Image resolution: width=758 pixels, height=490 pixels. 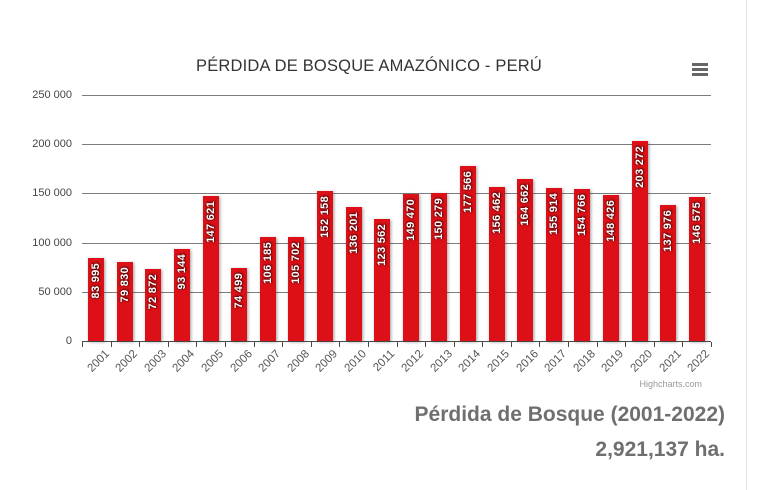 What do you see at coordinates (68, 341) in the screenshot?
I see `y-axis-tick-label: 0` at bounding box center [68, 341].